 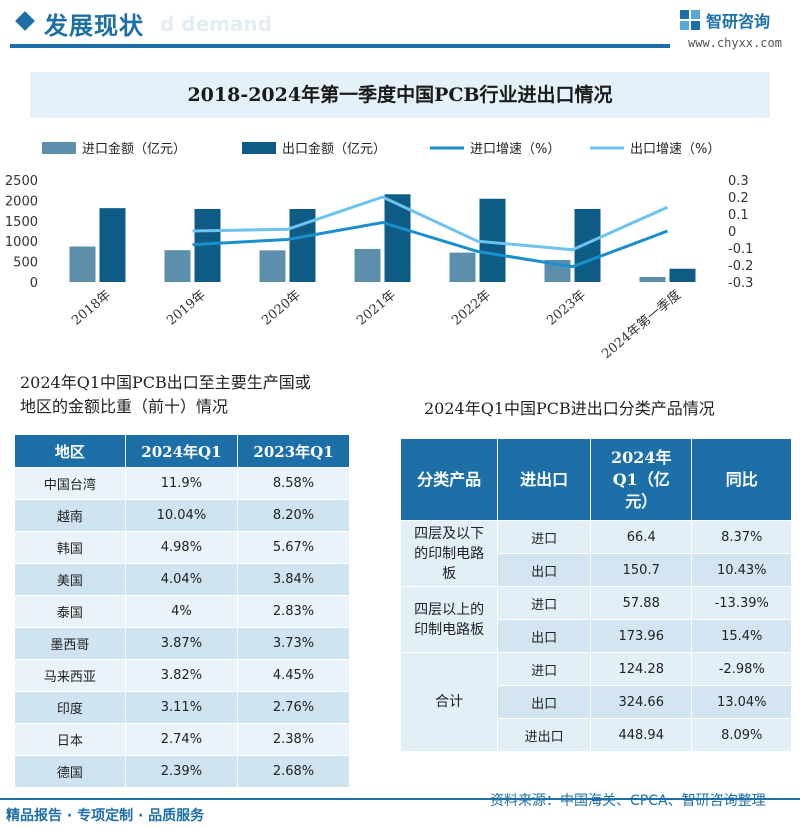 What do you see at coordinates (70, 579) in the screenshot?
I see `region-cell: 美国` at bounding box center [70, 579].